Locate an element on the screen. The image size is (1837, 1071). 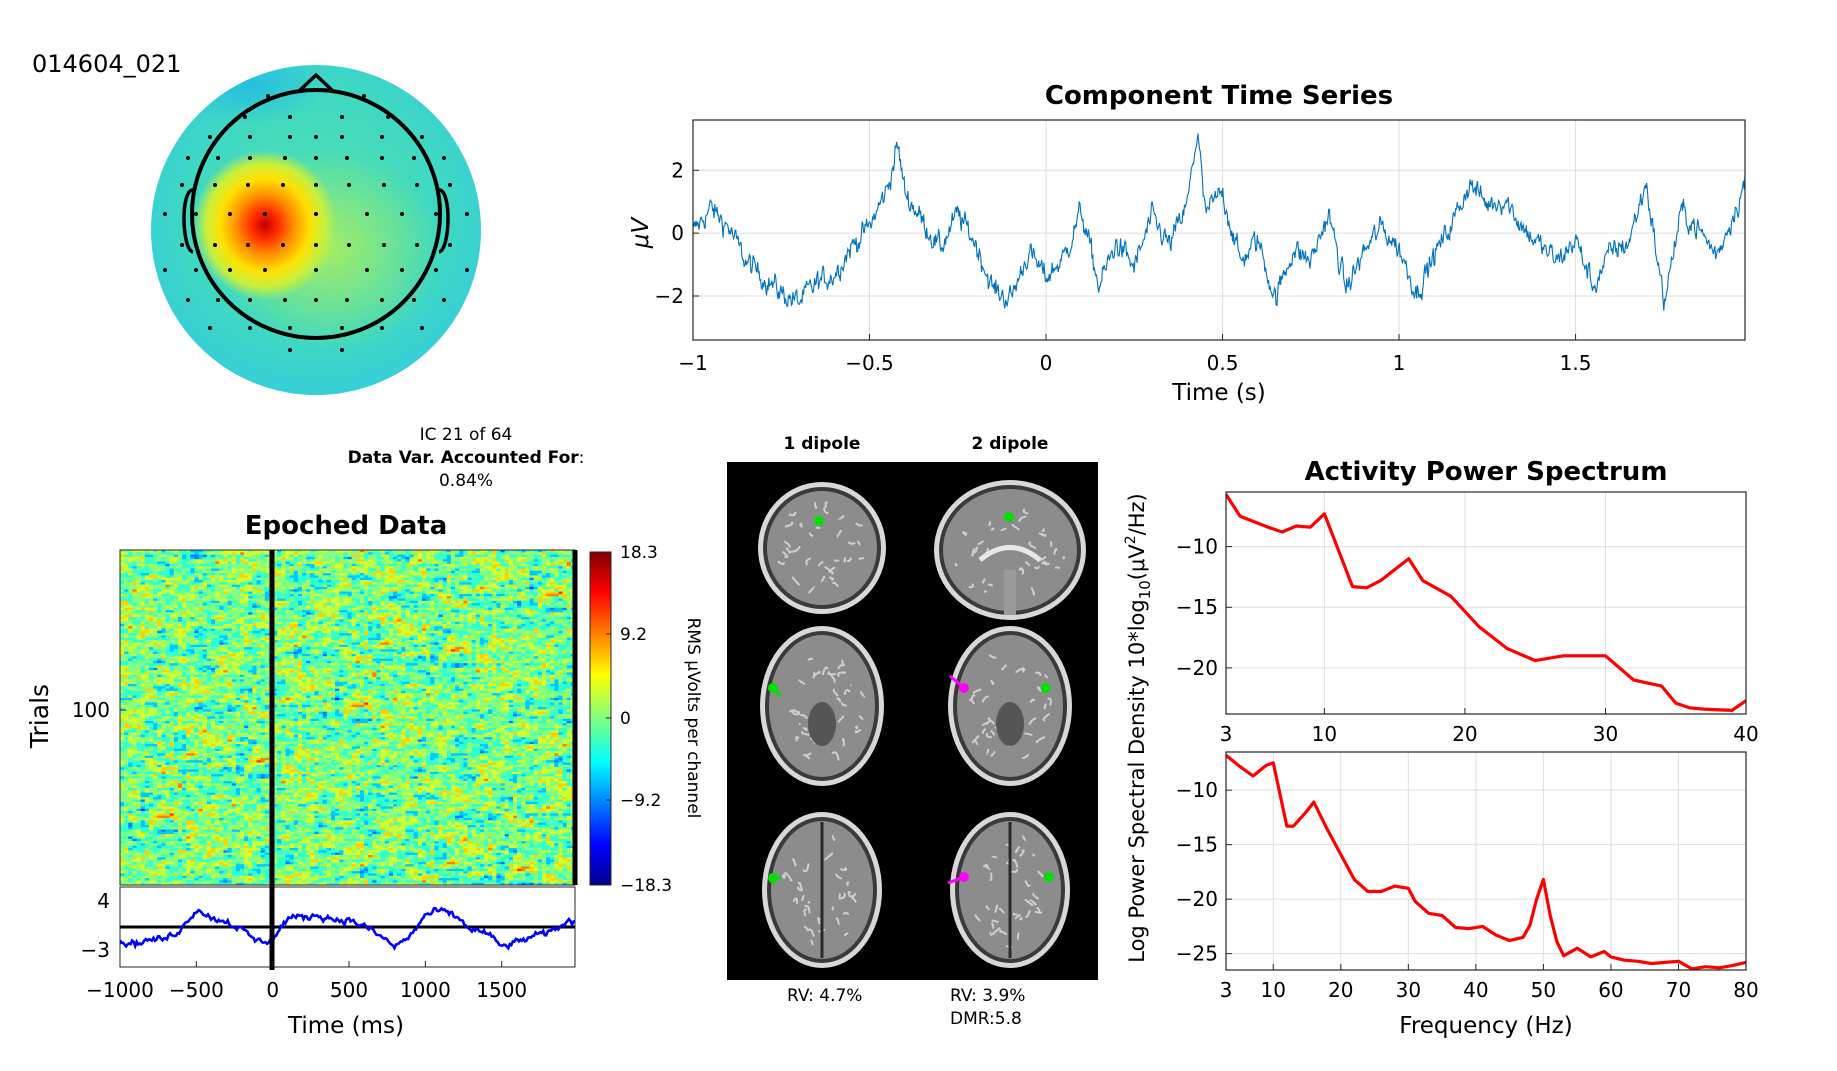
dipole-rv1: RV: 4.7% is located at coordinates (824, 996).